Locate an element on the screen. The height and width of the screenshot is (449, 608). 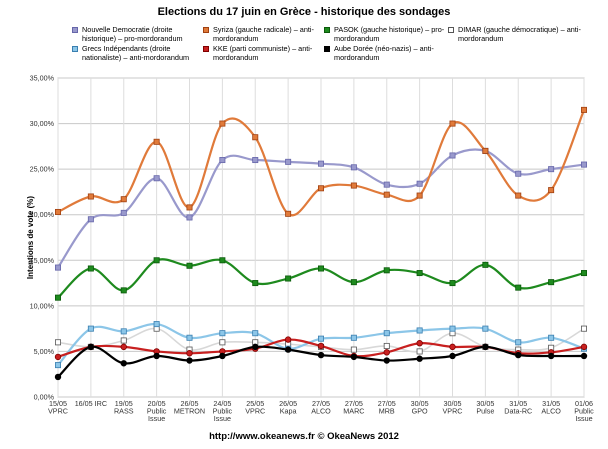
x-tick-label-line: 26/05 is located at coordinates (288, 403).